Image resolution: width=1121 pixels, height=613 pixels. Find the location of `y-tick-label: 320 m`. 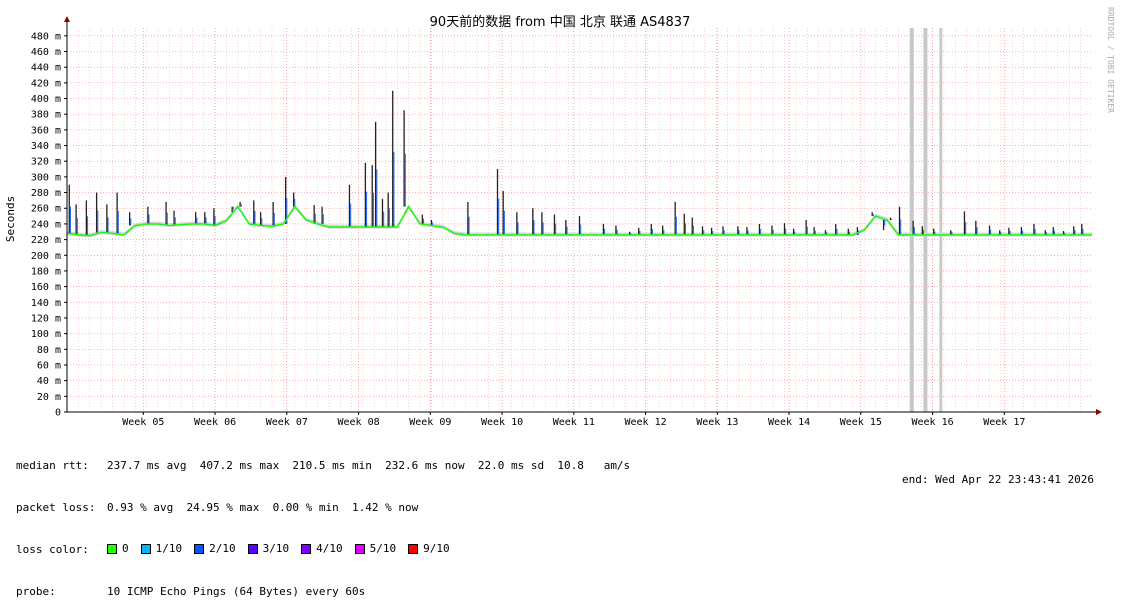

y-tick-label: 320 m is located at coordinates (46, 162).